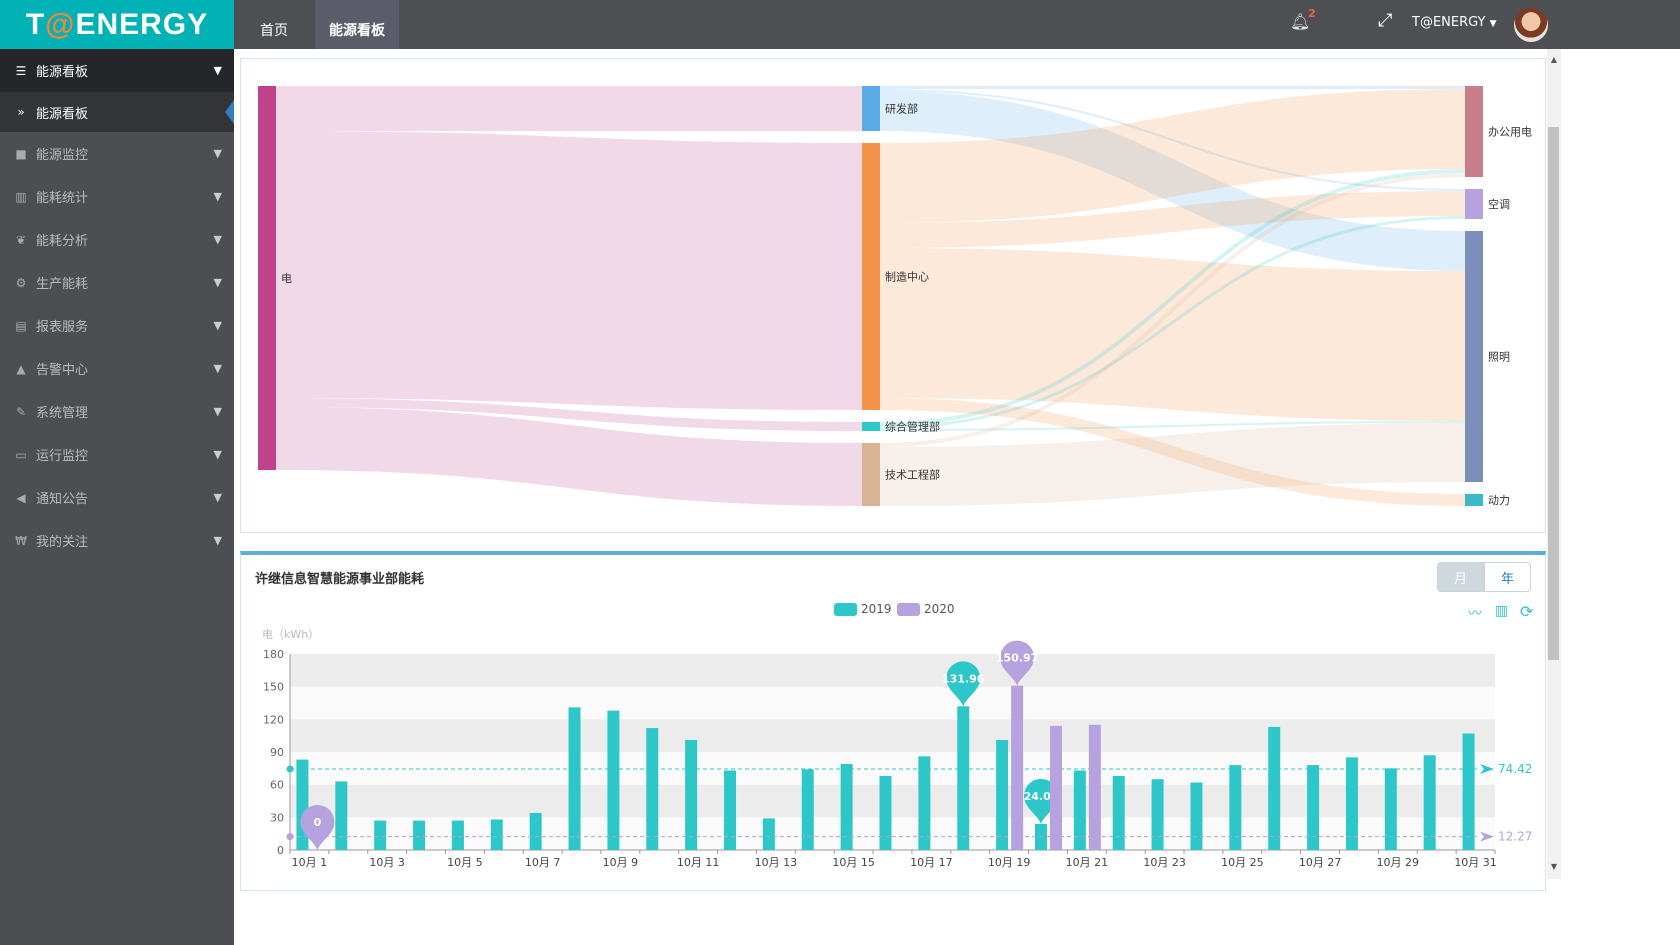 The image size is (1680, 945). I want to click on sankey-node-label: 研发部, so click(901, 109).